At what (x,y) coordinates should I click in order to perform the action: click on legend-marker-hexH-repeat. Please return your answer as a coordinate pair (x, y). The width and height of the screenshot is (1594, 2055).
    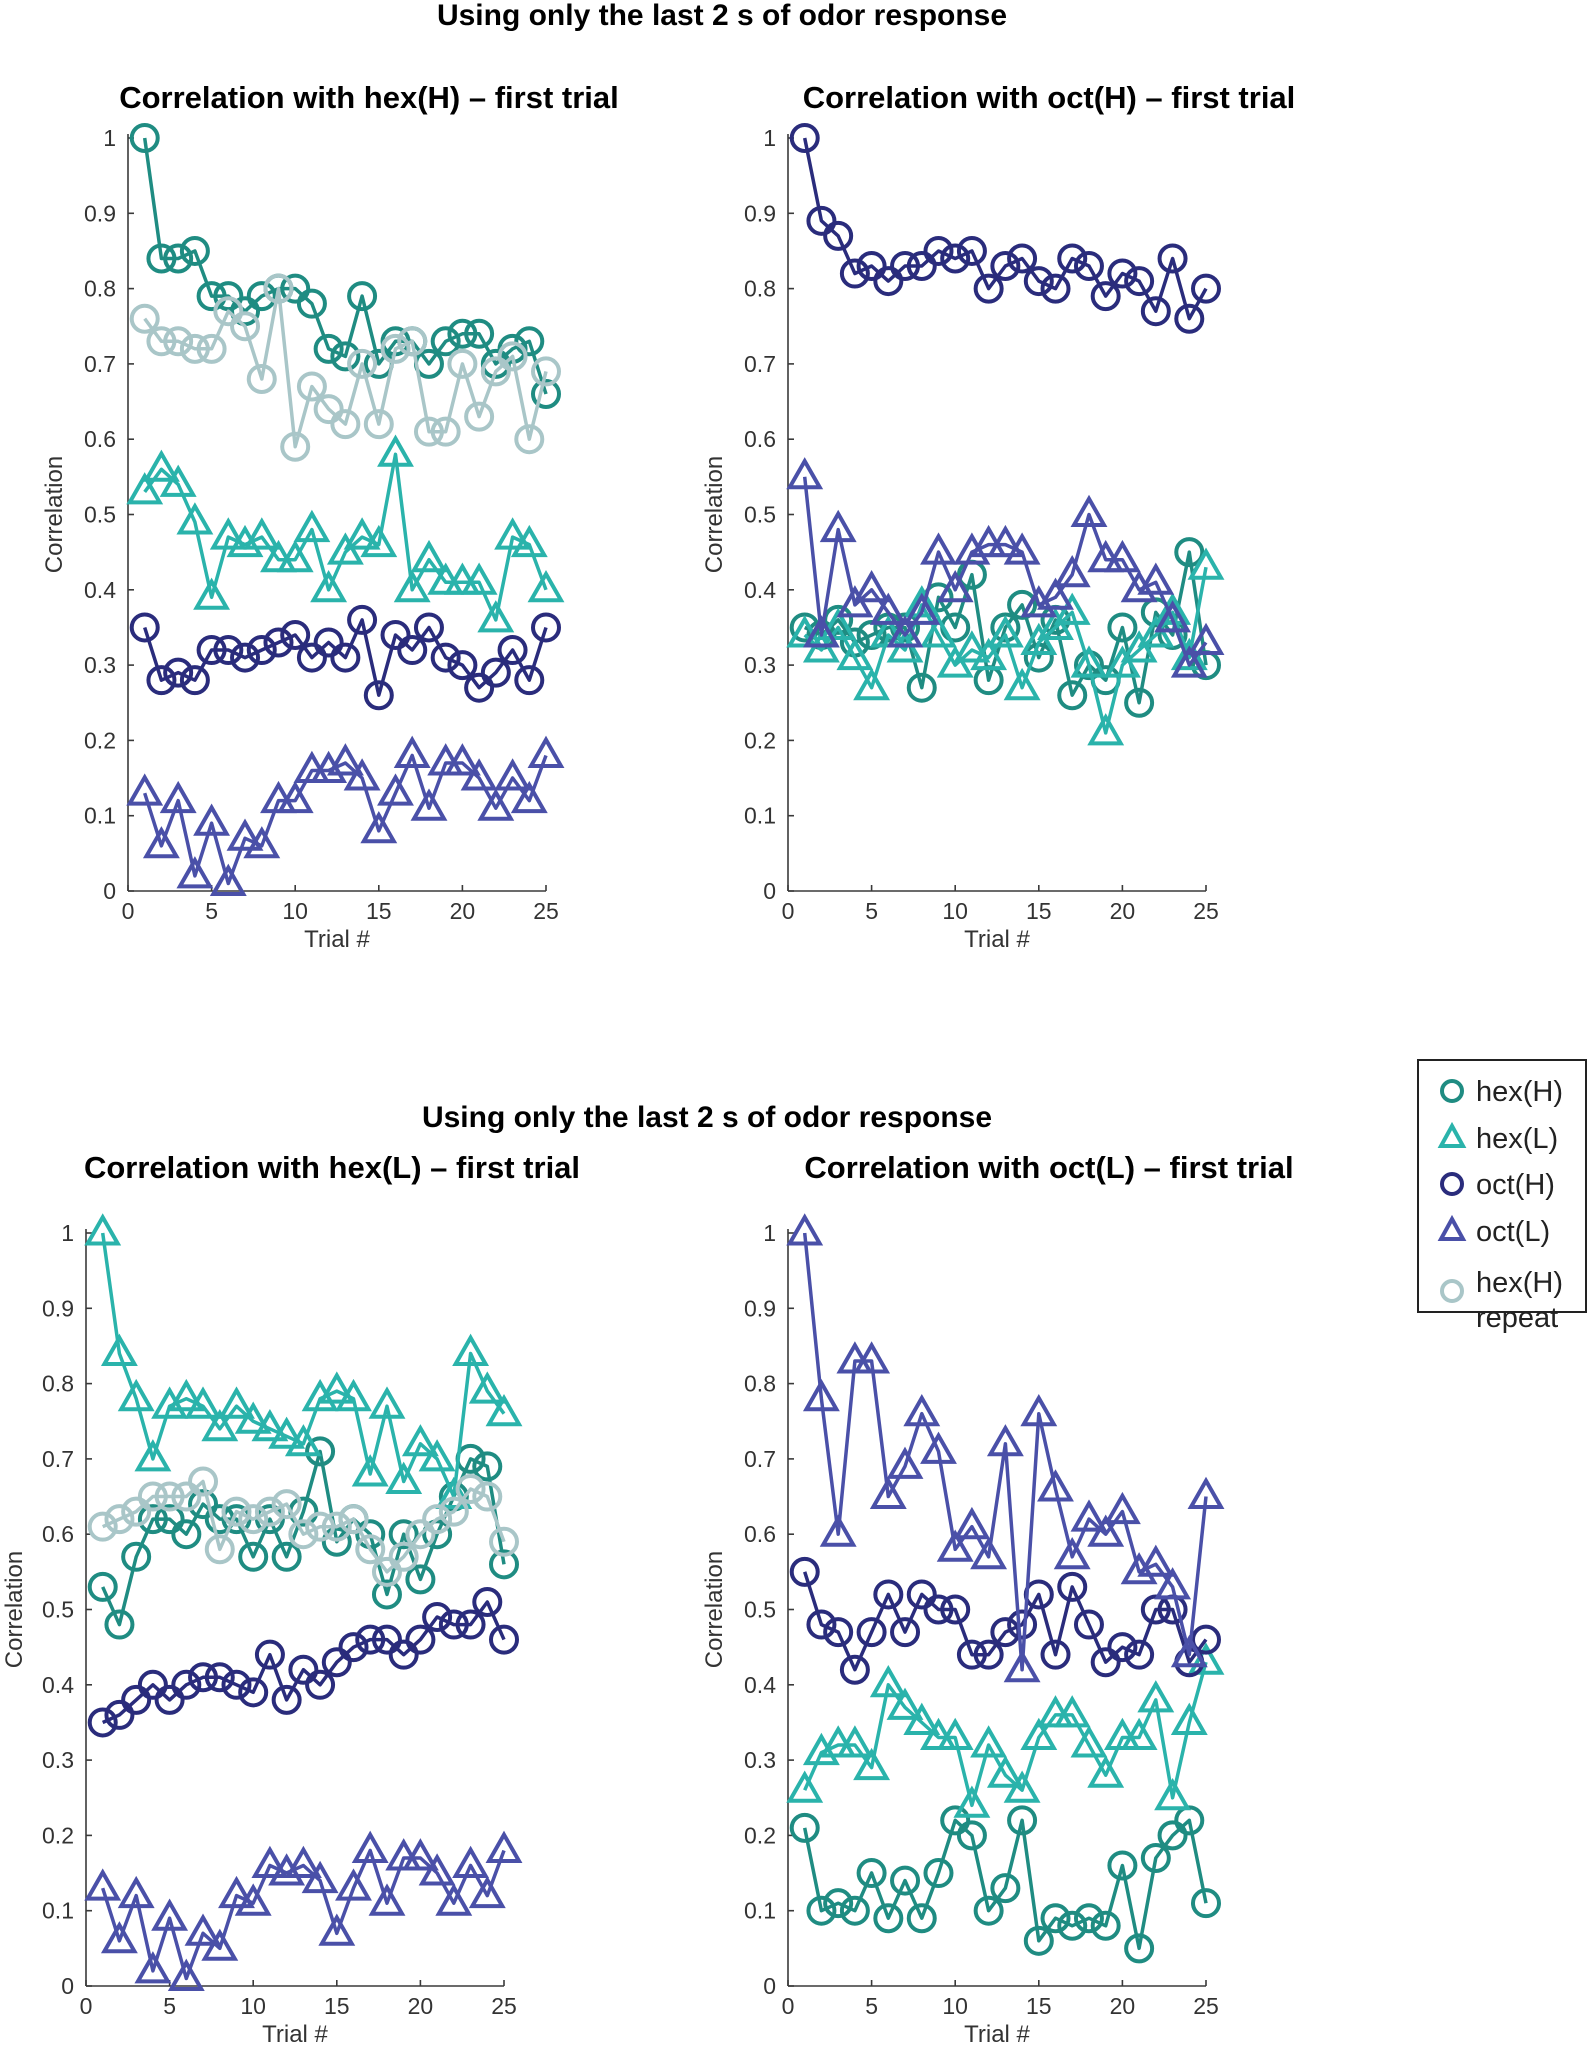
    Looking at the image, I should click on (1452, 1291).